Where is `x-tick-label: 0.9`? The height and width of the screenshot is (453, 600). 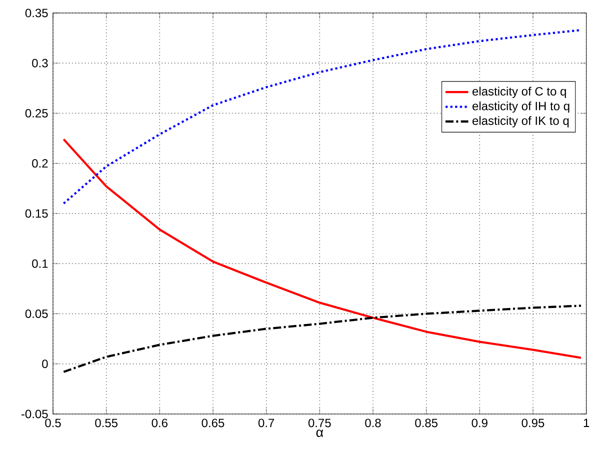
x-tick-label: 0.9 is located at coordinates (480, 423).